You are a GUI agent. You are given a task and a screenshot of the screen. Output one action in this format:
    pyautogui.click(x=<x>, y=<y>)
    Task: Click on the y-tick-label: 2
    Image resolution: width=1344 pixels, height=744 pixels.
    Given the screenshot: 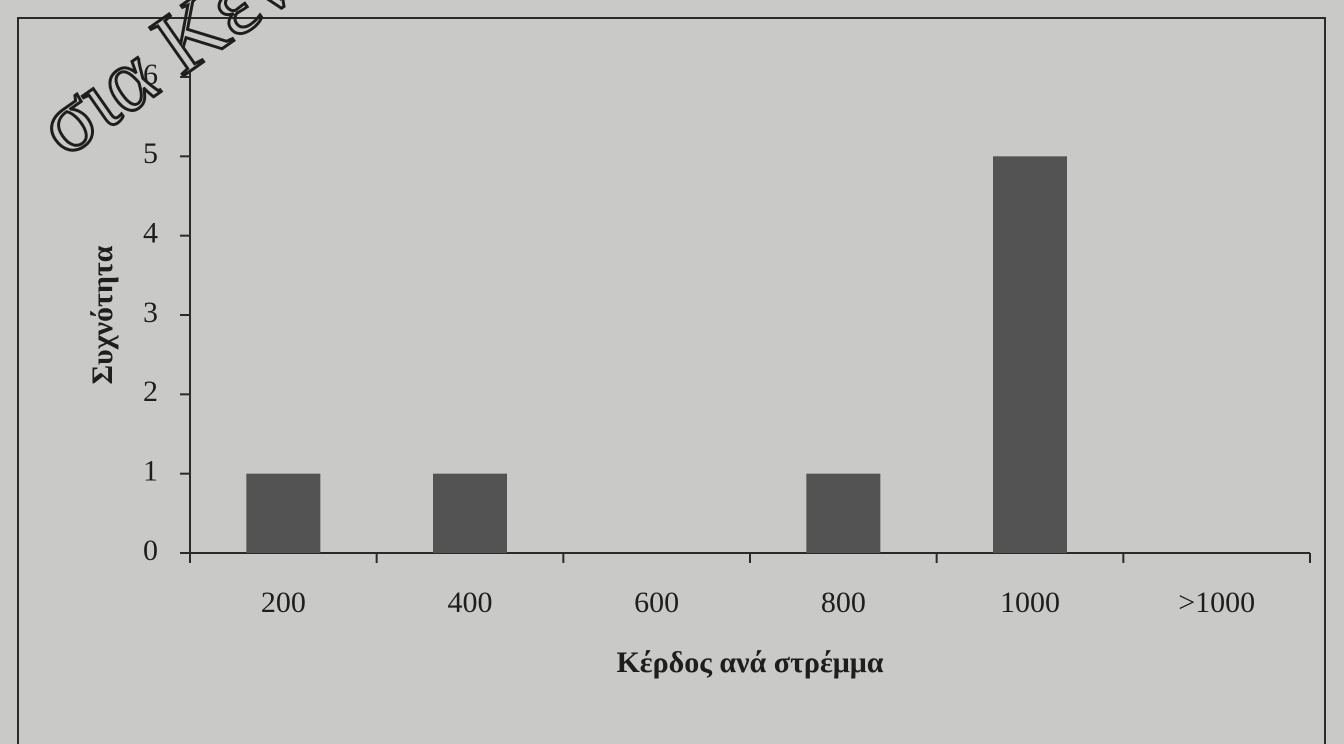 What is the action you would take?
    pyautogui.click(x=150, y=391)
    